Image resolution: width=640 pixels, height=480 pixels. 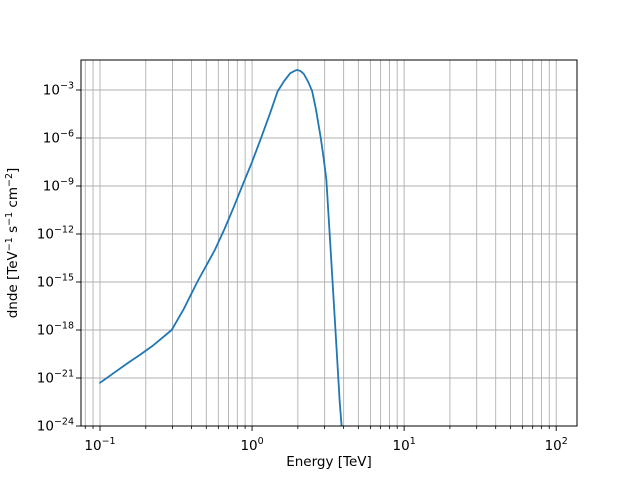 I want to click on y-tick-label: 10⁻⁹, so click(x=58, y=186).